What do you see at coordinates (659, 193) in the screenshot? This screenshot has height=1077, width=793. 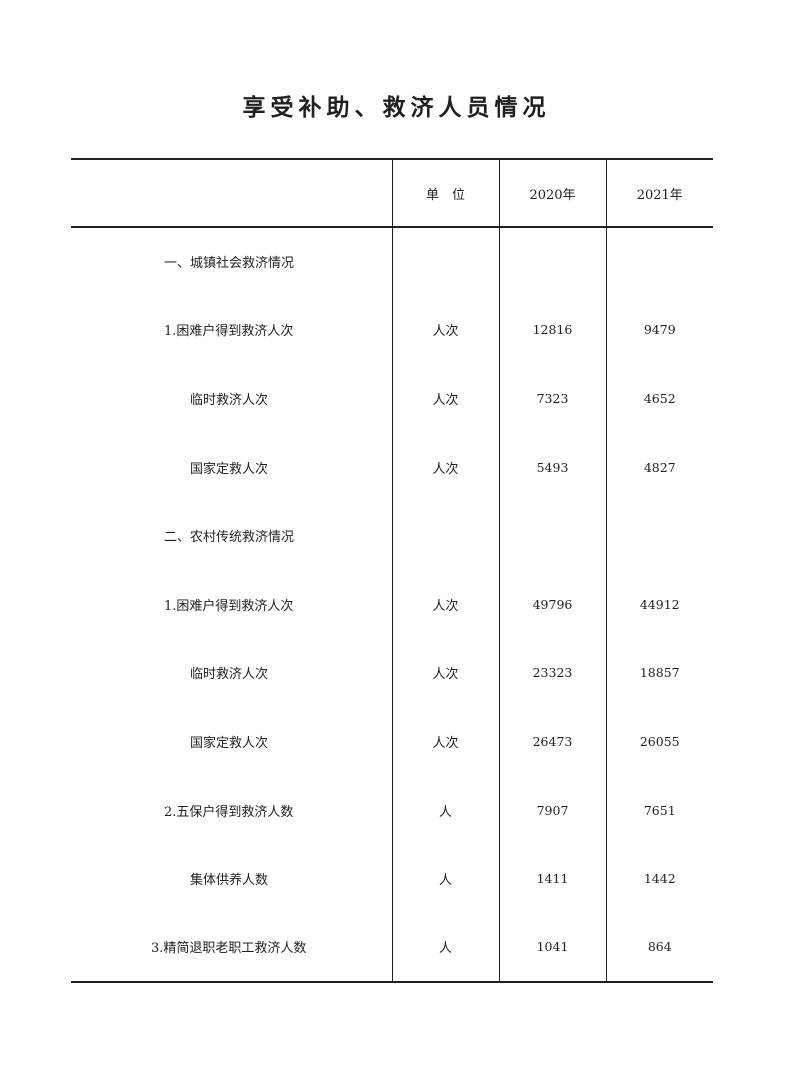 I see `header-2021: 2021年` at bounding box center [659, 193].